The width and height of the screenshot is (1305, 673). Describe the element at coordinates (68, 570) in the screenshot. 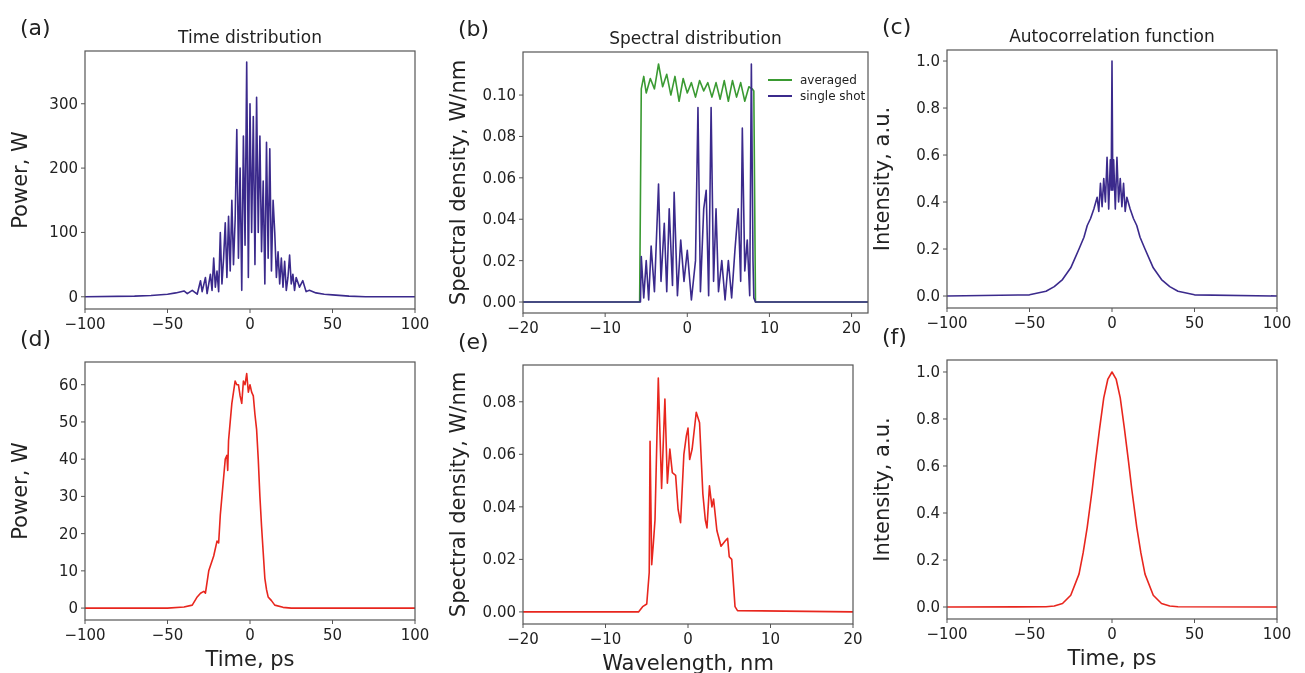

I see `y-tick-label: 10` at that location.